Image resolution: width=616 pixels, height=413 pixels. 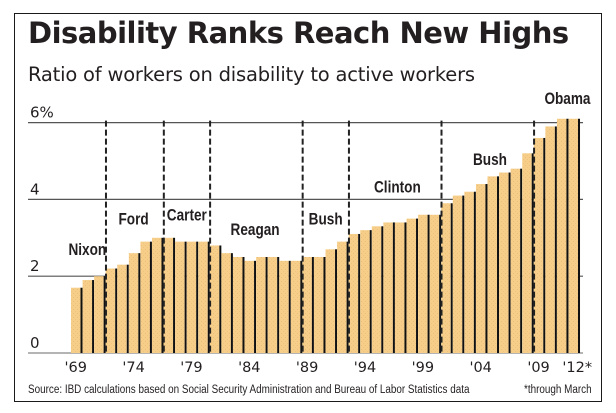 I want to click on bar-1971, so click(x=100, y=314).